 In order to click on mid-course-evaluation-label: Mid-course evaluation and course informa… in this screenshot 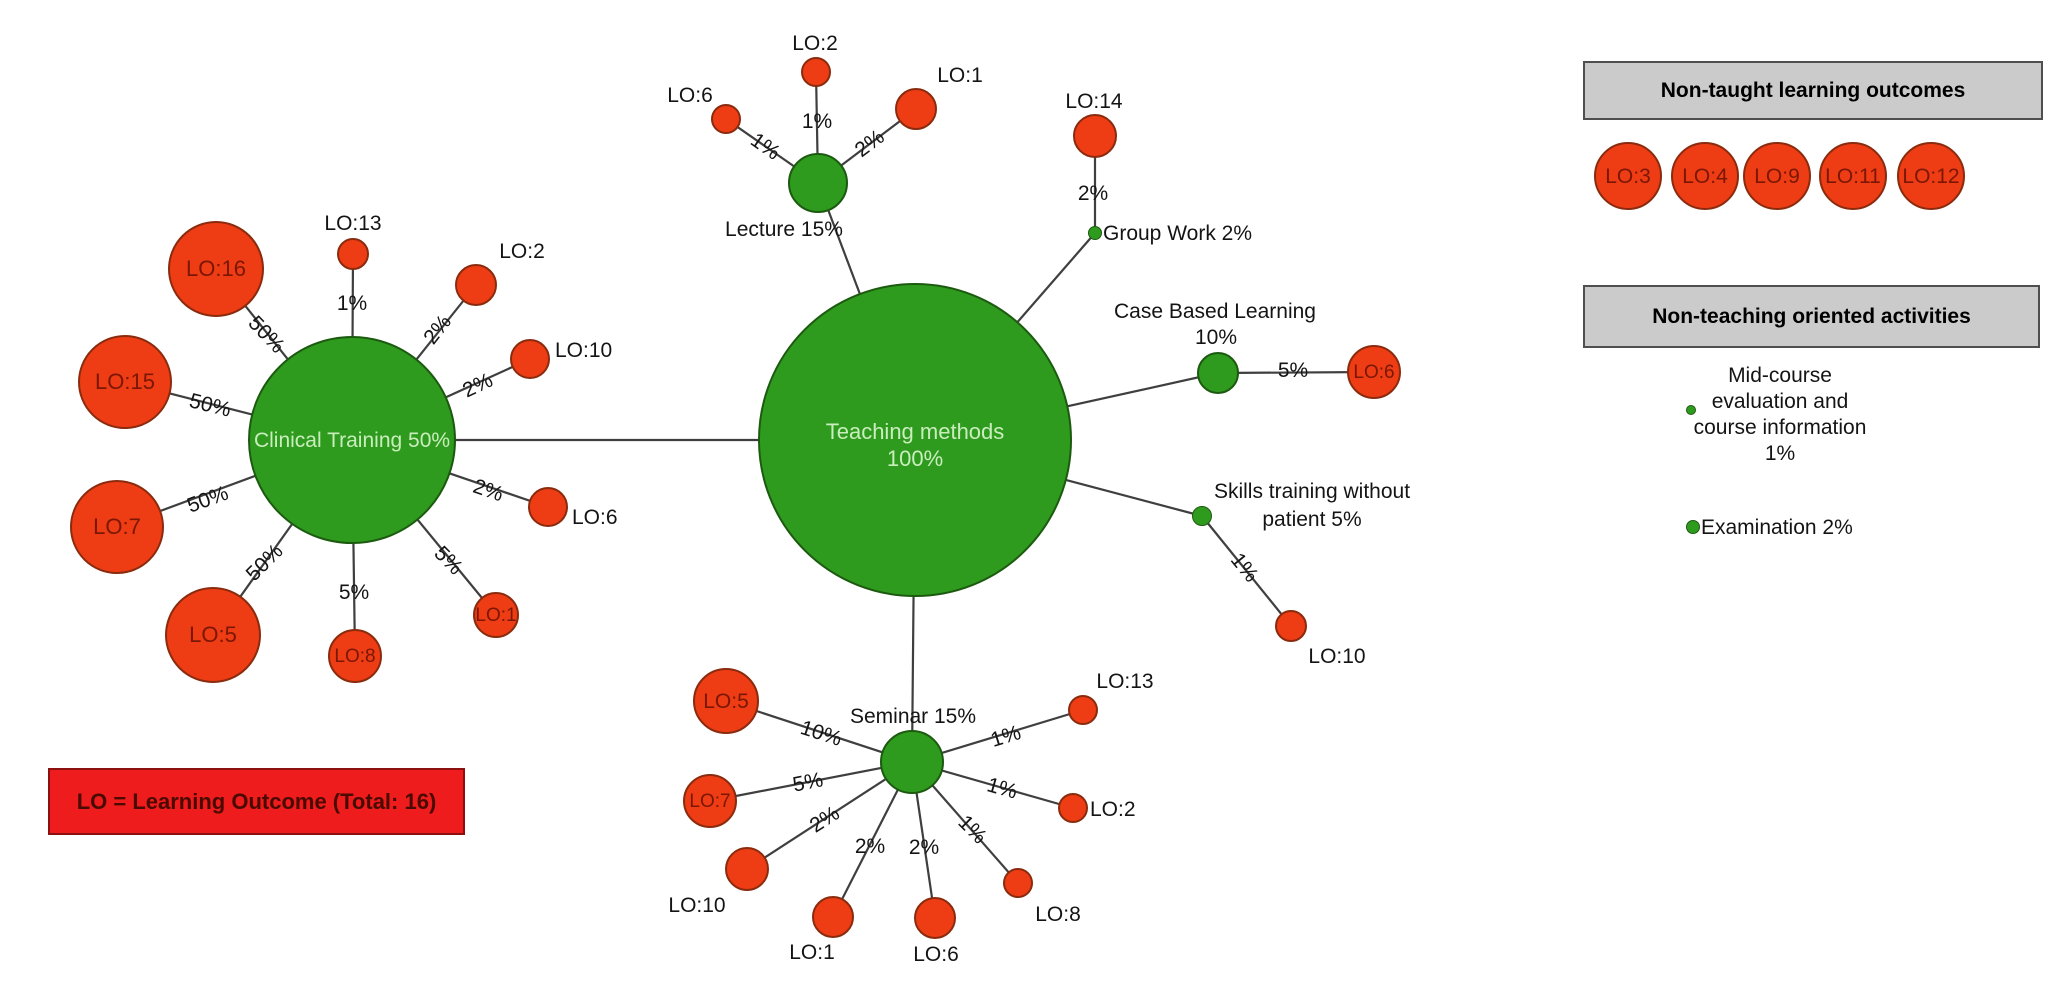, I will do `click(1780, 415)`.